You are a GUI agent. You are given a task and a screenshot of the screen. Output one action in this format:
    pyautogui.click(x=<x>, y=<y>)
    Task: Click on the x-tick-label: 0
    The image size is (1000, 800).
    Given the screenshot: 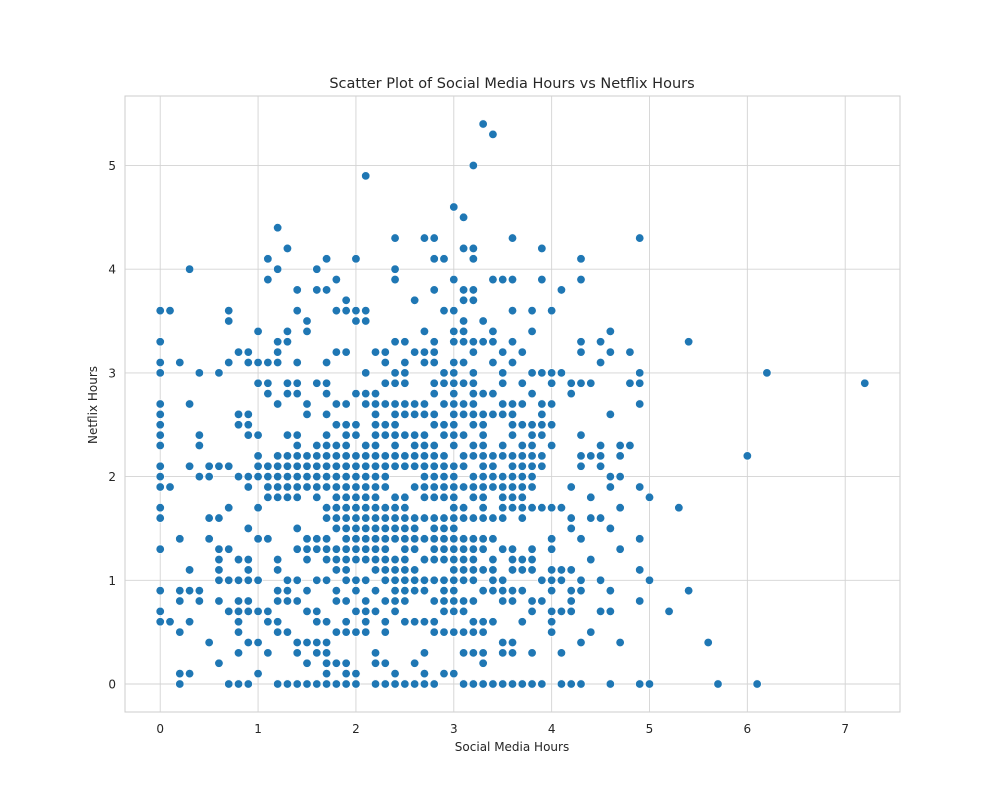 What is the action you would take?
    pyautogui.click(x=160, y=729)
    